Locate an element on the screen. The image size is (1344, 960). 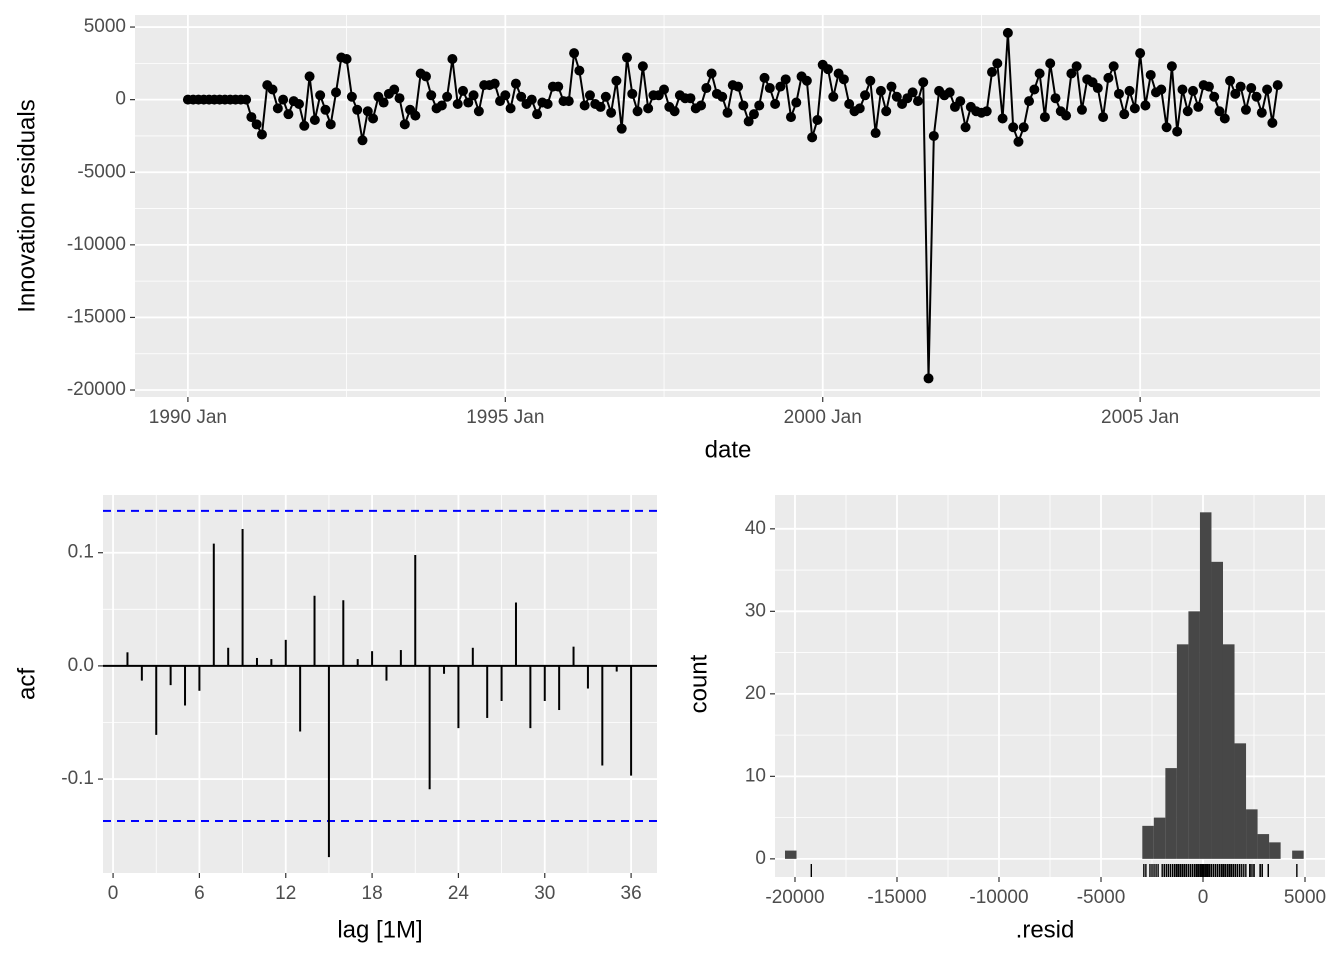
x-tick-label: -10000 is located at coordinates (998, 897).